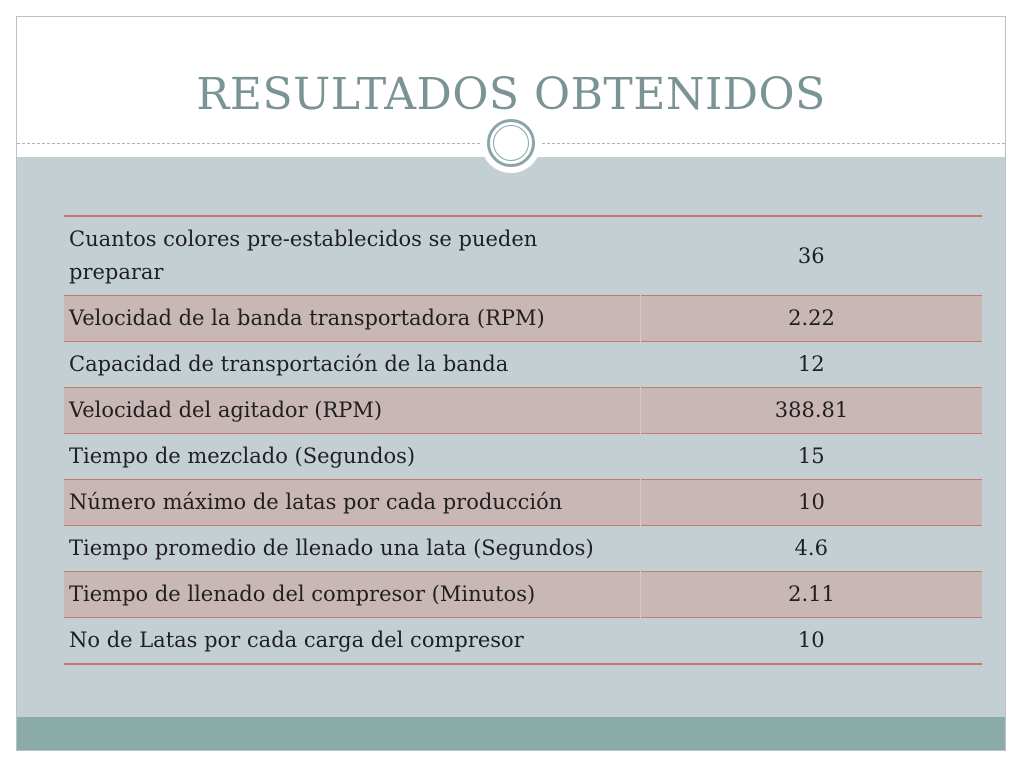 The height and width of the screenshot is (768, 1024). What do you see at coordinates (811, 318) in the screenshot?
I see `row-value: 2.22` at bounding box center [811, 318].